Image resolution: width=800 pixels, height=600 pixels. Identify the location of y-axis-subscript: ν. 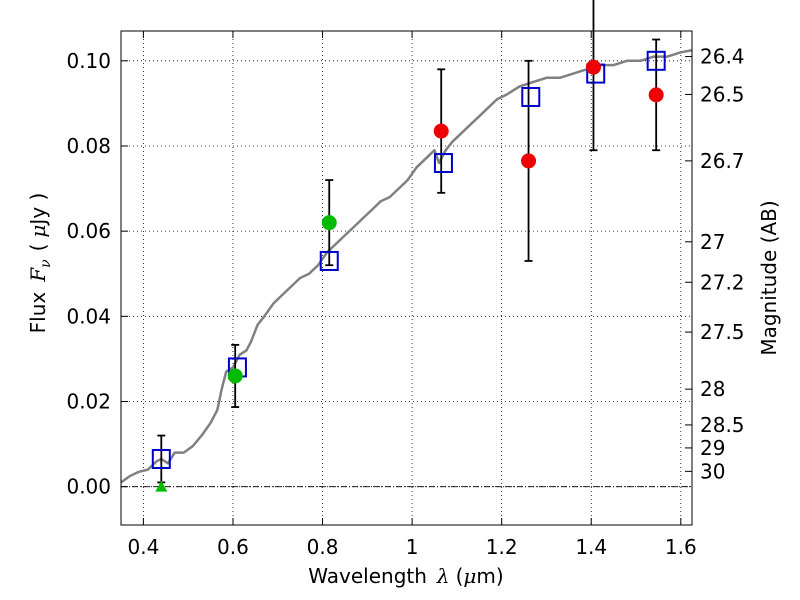
(46, 263).